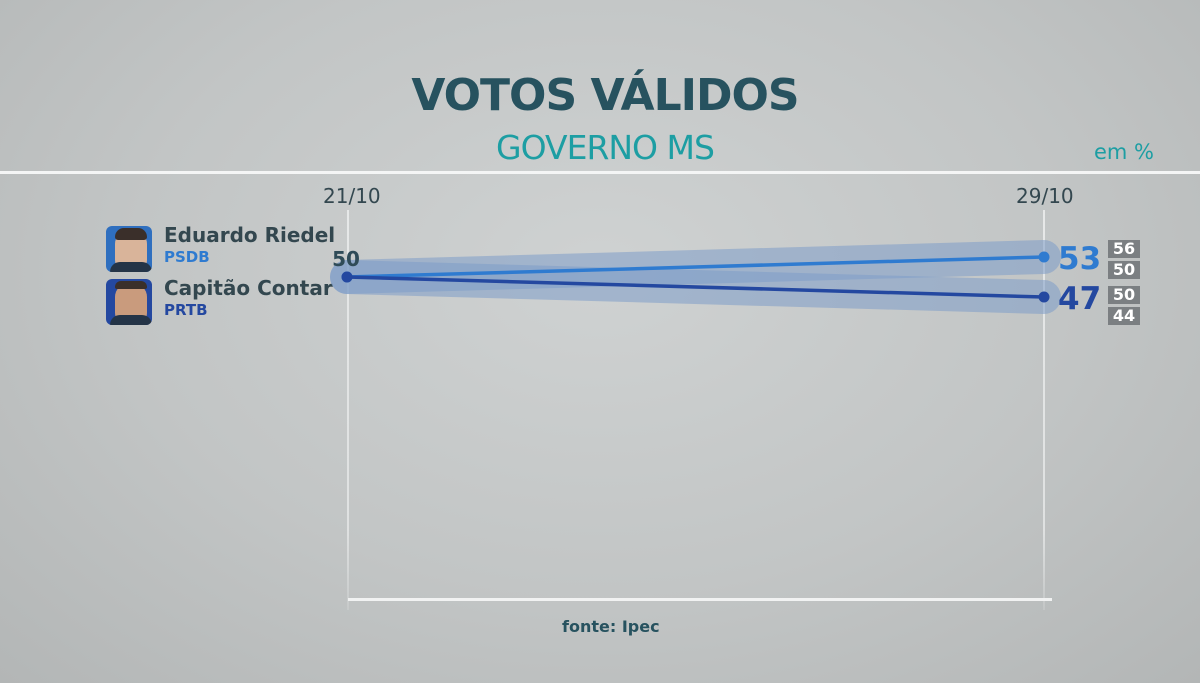 This screenshot has height=683, width=1200. Describe the element at coordinates (611, 626) in the screenshot. I see `source-label: fonte: Ipec` at that location.